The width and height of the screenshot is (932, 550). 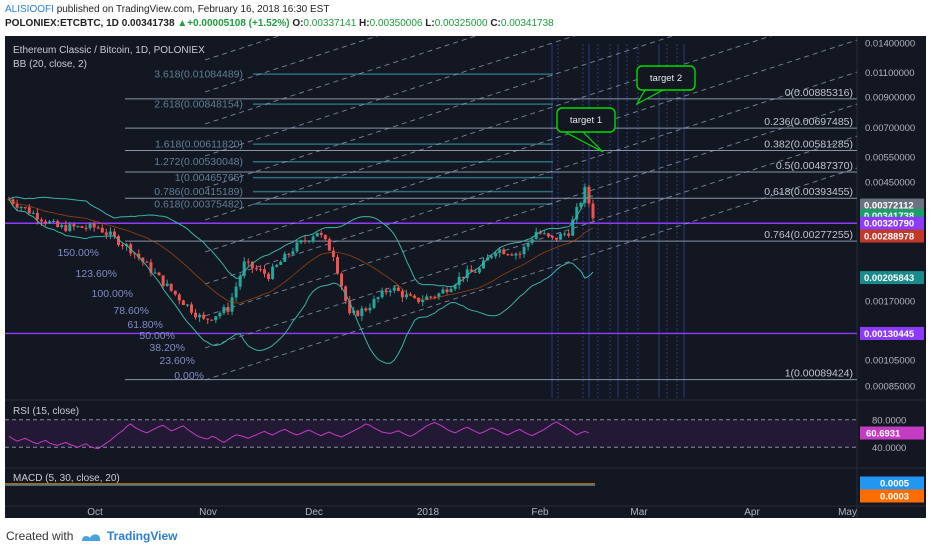 I want to click on callout-pointer, so click(x=584, y=142).